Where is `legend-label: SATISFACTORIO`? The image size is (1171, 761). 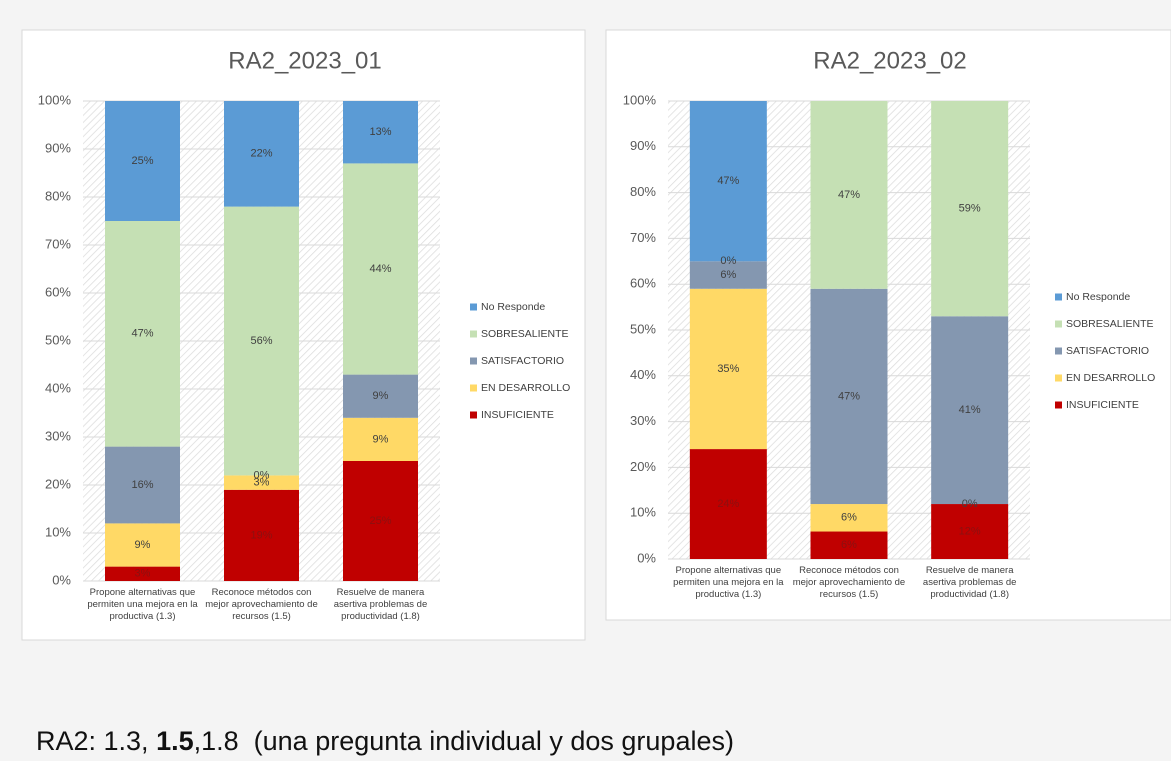 legend-label: SATISFACTORIO is located at coordinates (1107, 351).